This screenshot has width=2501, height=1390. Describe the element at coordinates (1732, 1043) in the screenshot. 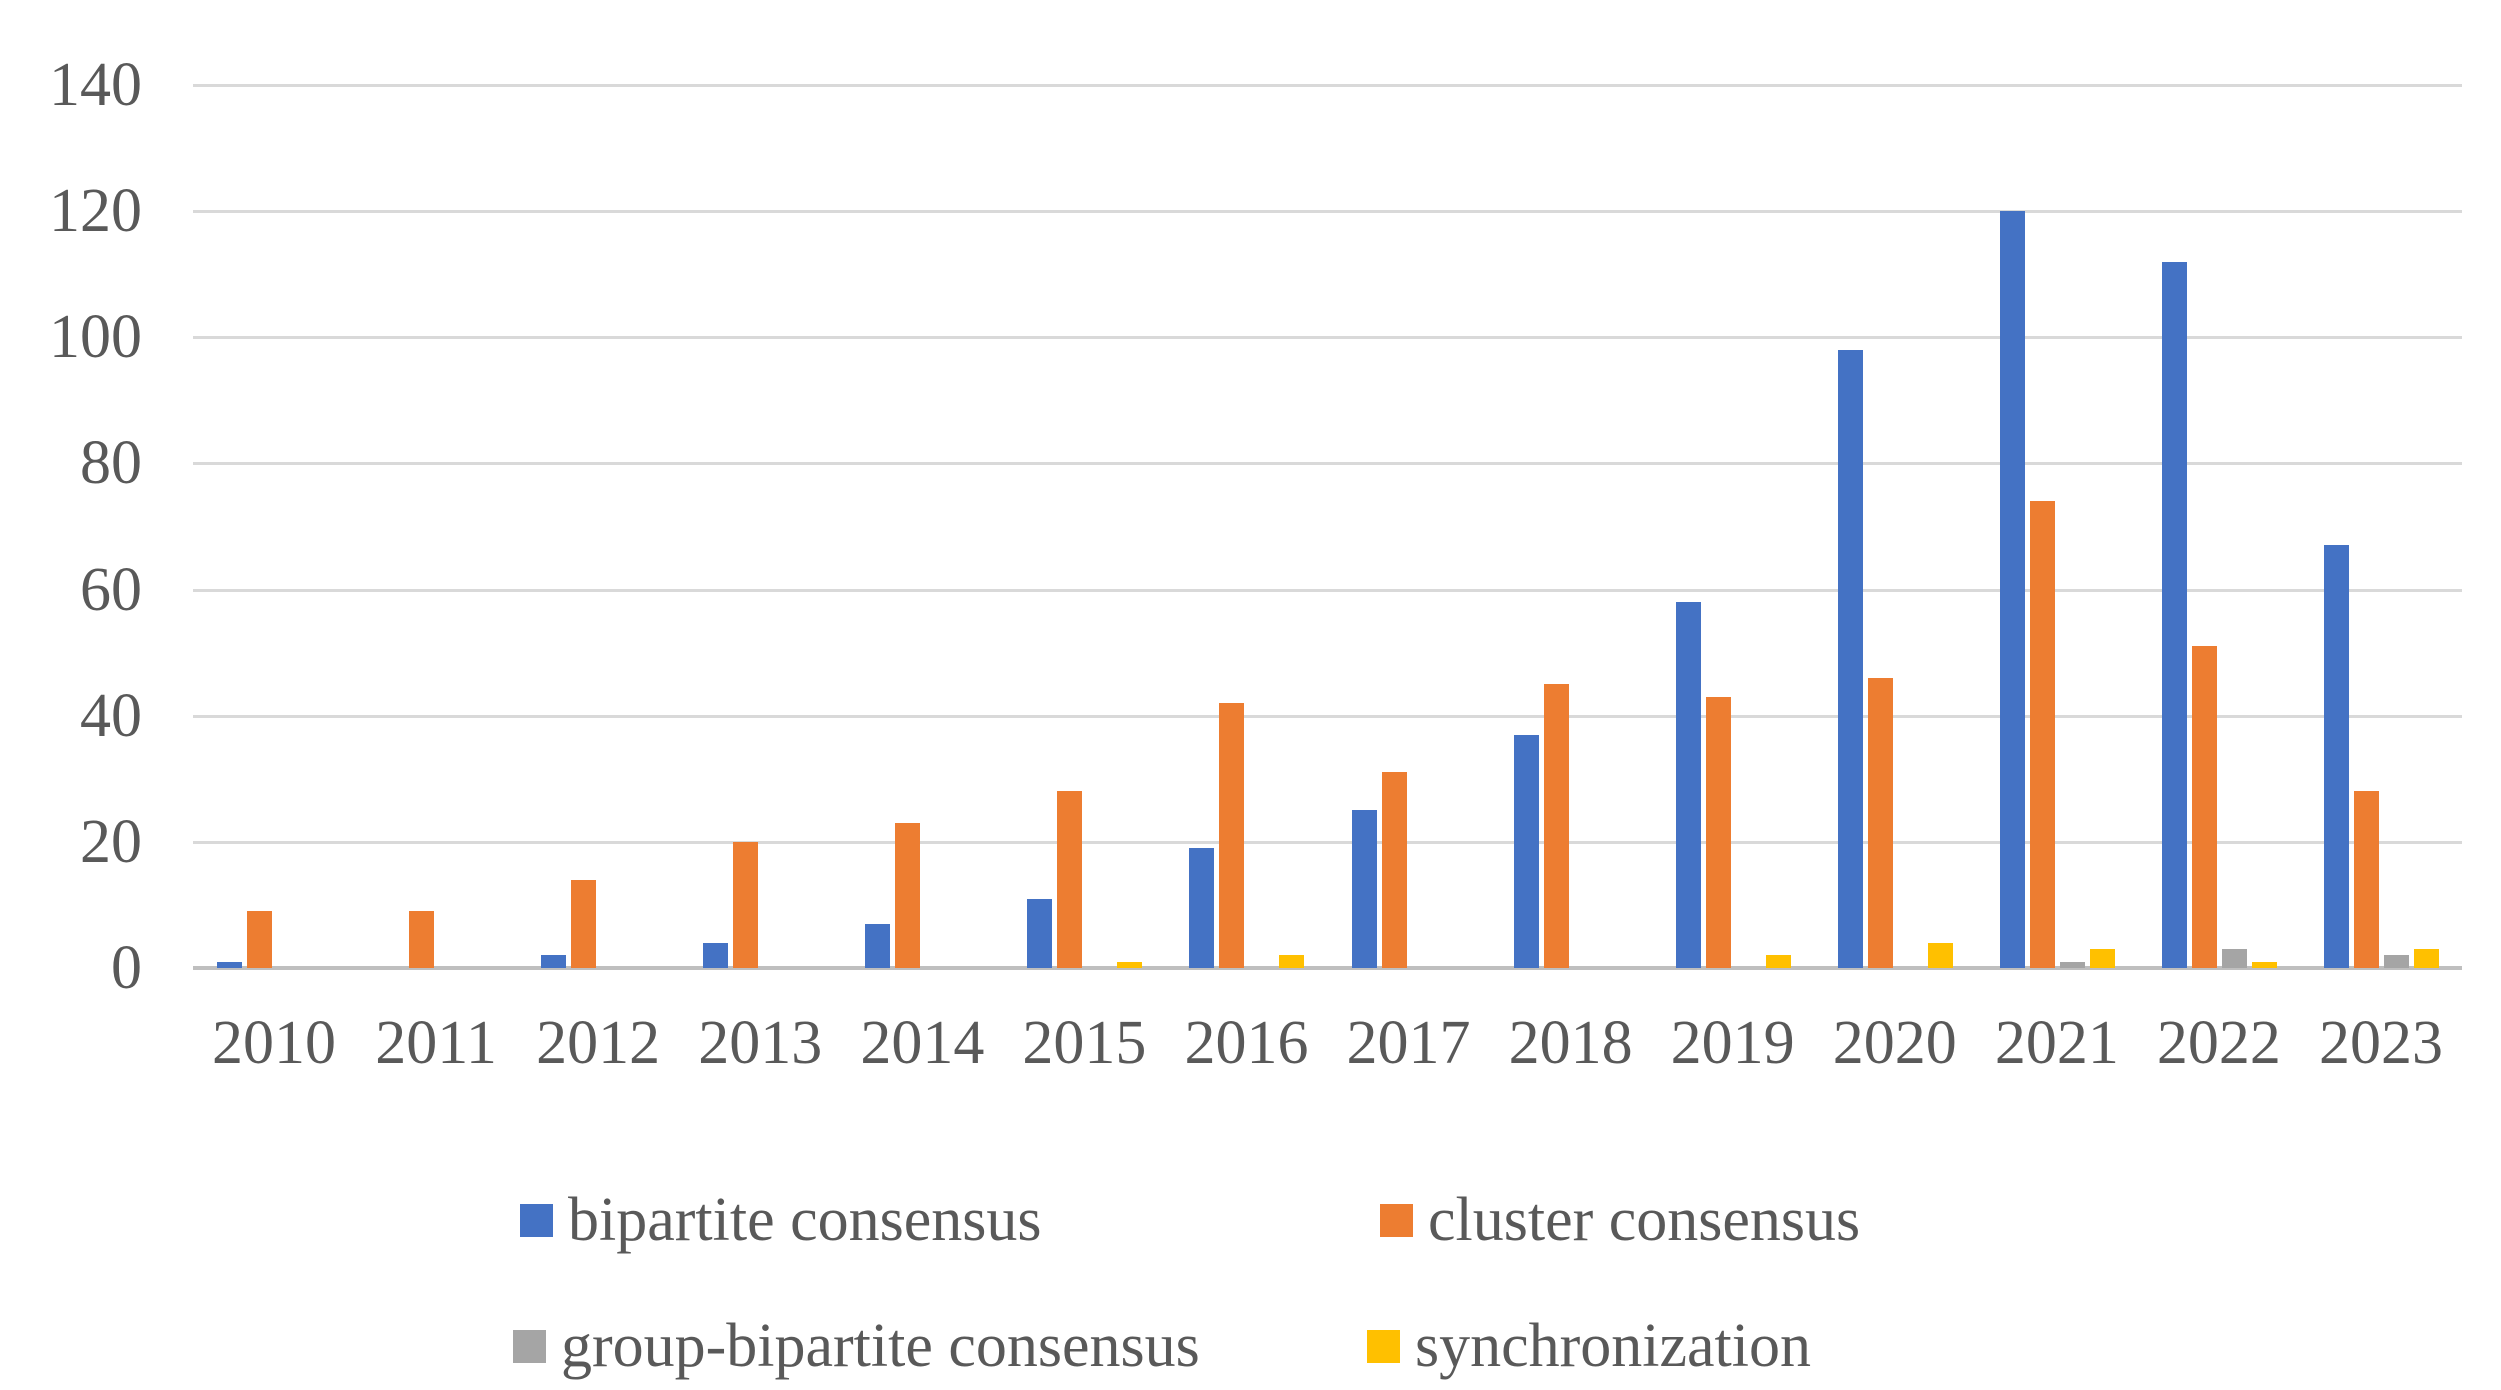

I see `x-tick-label-2019: 2019` at that location.